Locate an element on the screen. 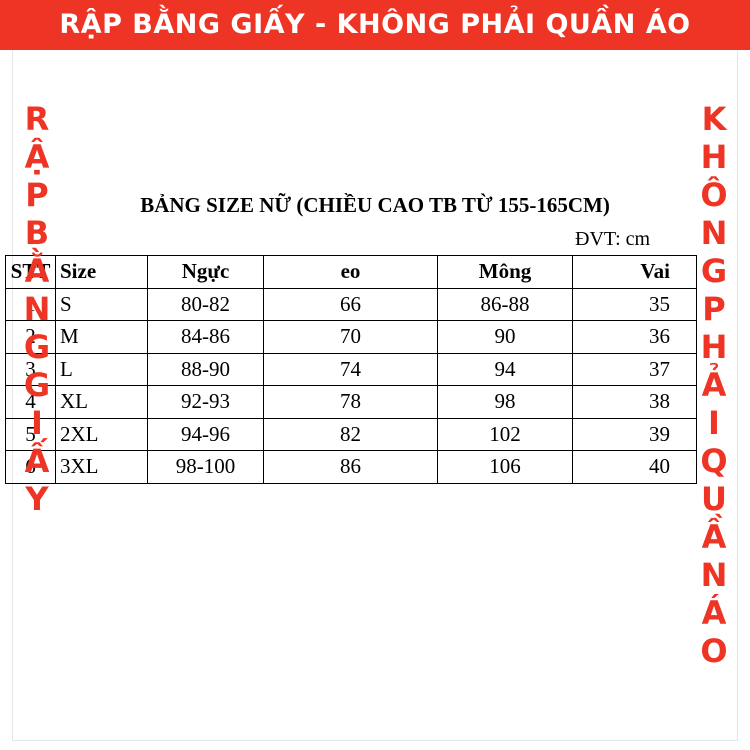 The height and width of the screenshot is (750, 750). table-row: 1 S 80-82 66 86-88 35 is located at coordinates (351, 304).